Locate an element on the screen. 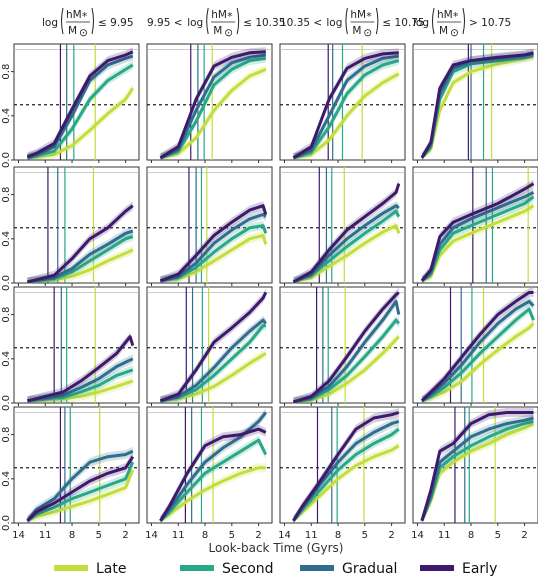 The height and width of the screenshot is (580, 538). panel-r4-c1: 0.0 0.4 0.8 is located at coordinates (70, 468).